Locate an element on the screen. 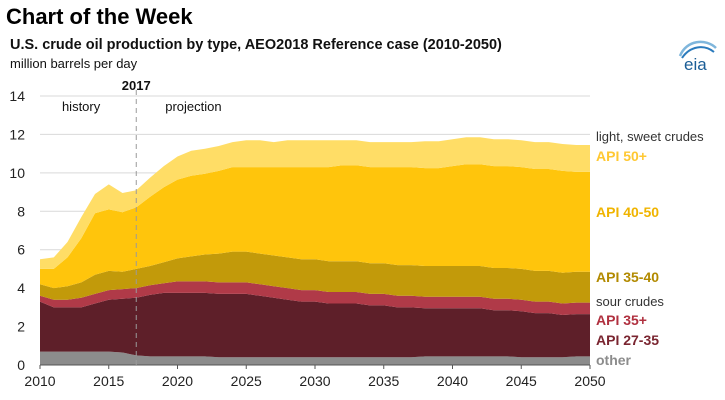 Image resolution: width=725 pixels, height=400 pixels. series-label-api-35-plus: API 35+ is located at coordinates (621, 320).